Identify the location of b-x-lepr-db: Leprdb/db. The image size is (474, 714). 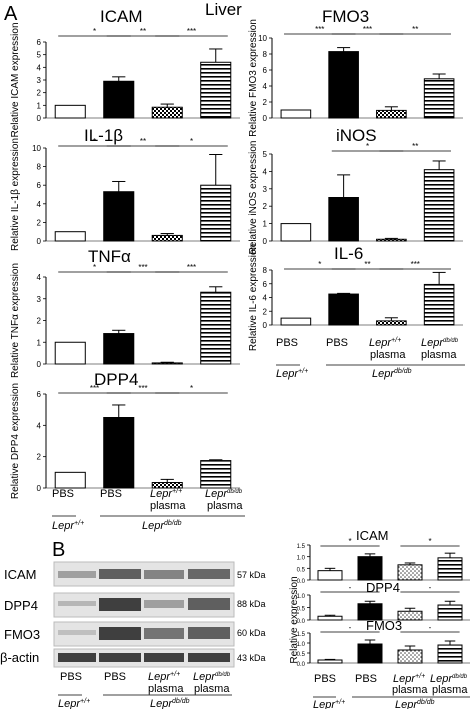
(449, 679).